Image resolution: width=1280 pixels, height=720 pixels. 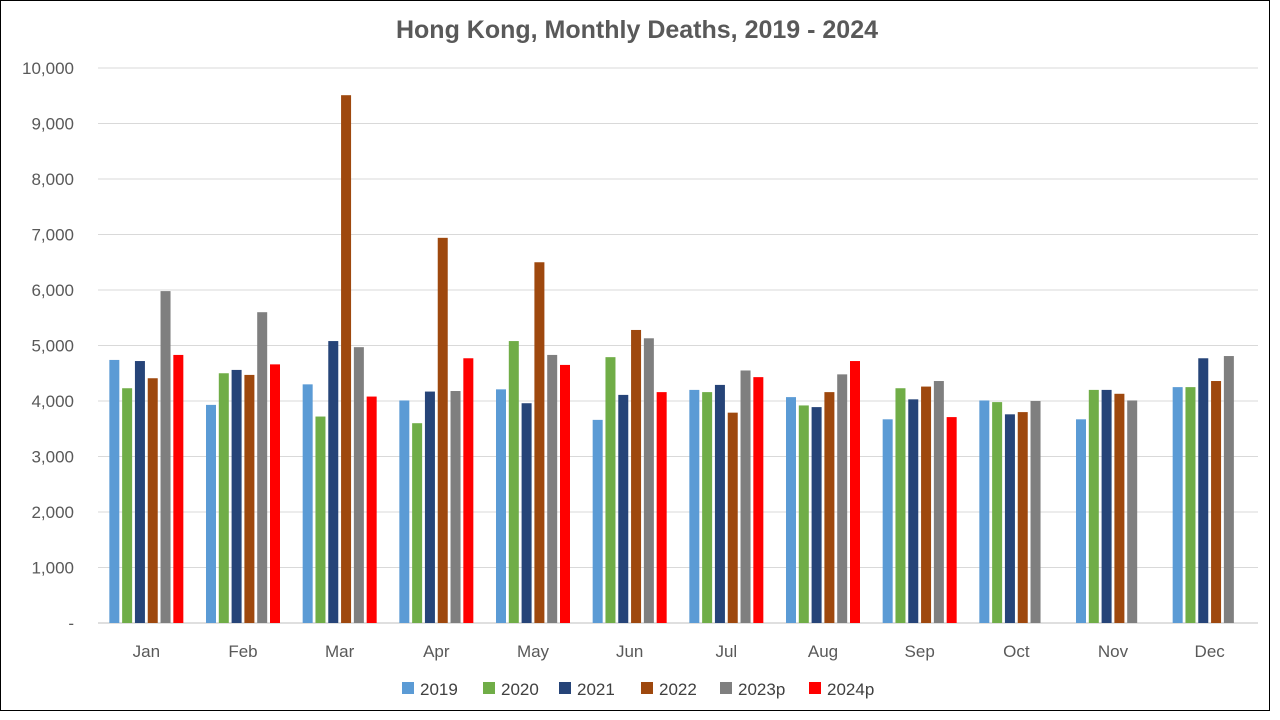 What do you see at coordinates (719, 503) in the screenshot?
I see `bar-jul-2021` at bounding box center [719, 503].